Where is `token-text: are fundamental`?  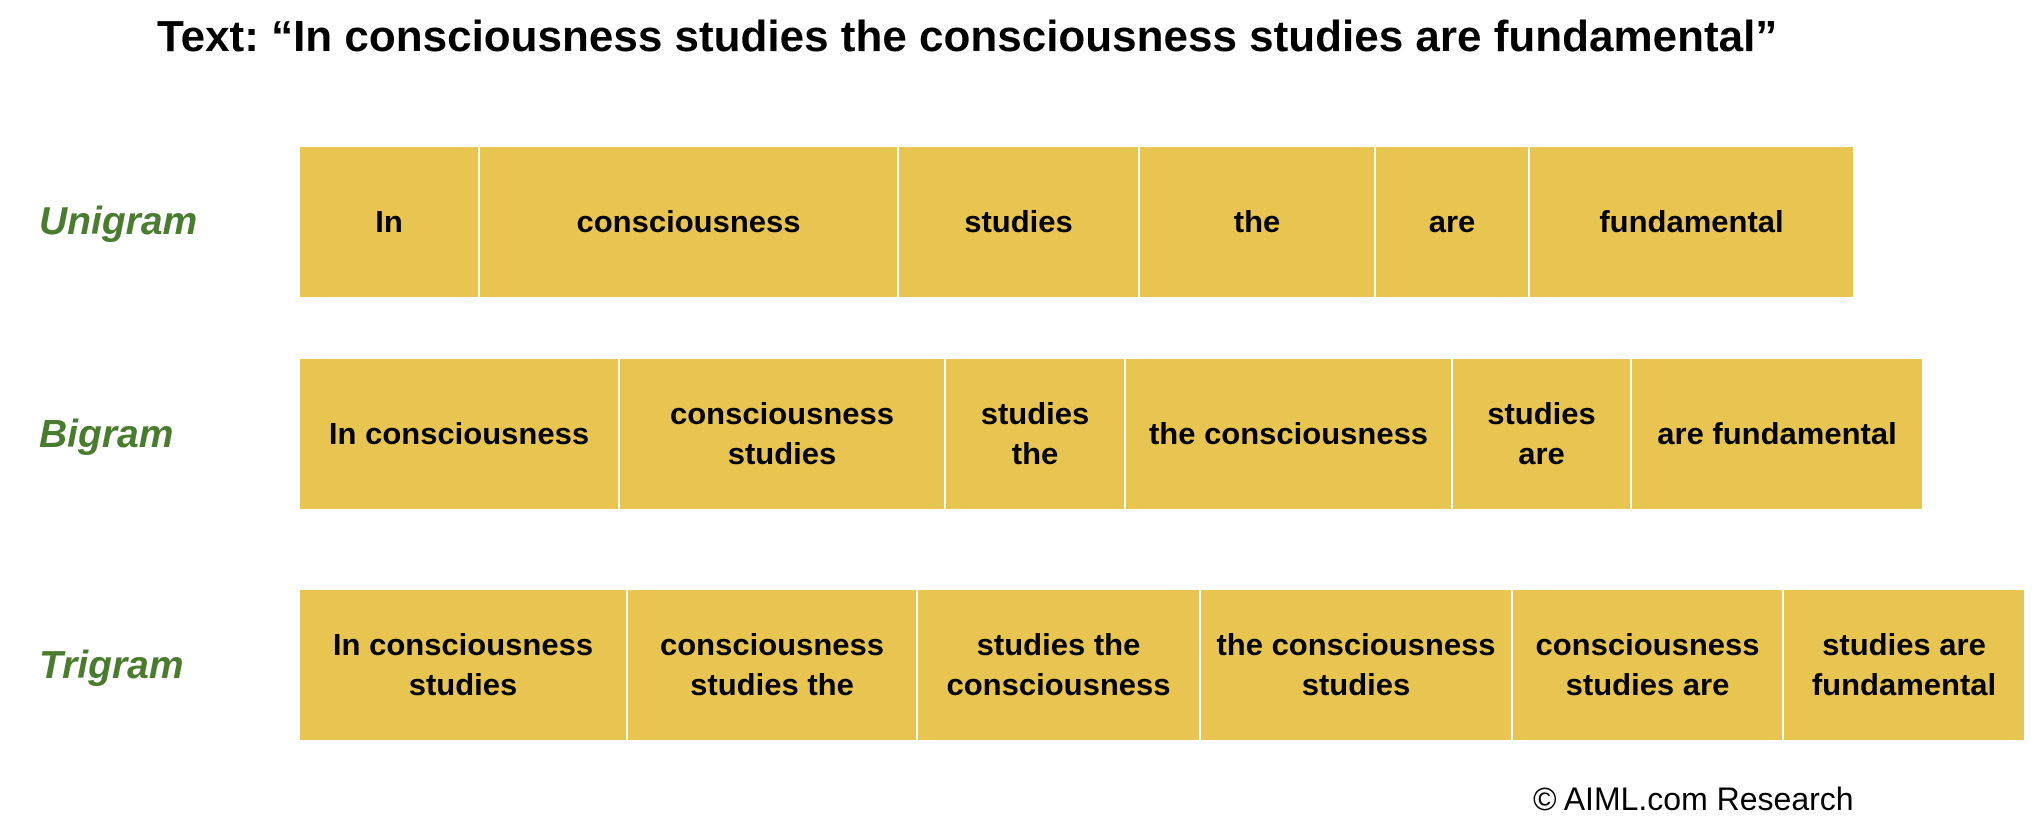 token-text: are fundamental is located at coordinates (1777, 433).